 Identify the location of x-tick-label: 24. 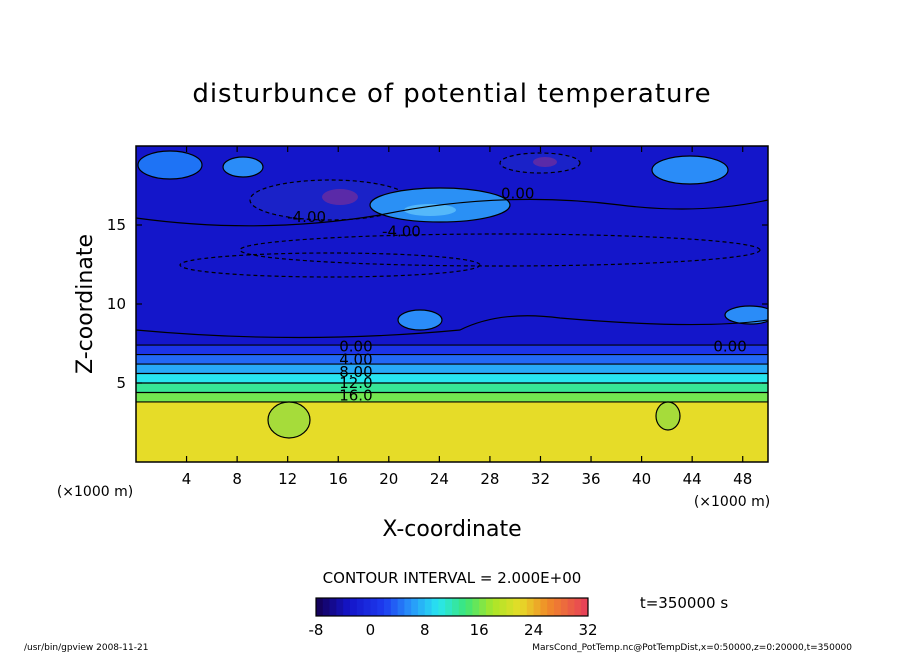
(439, 479).